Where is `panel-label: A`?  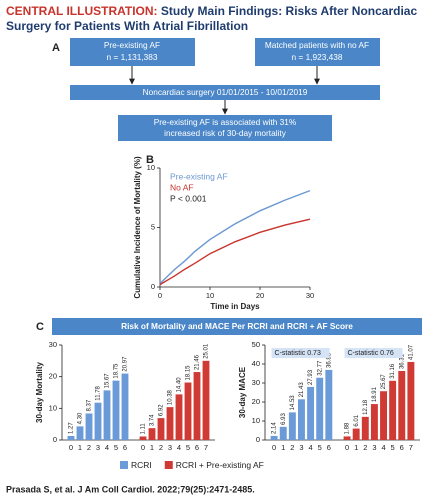
panel-label: A is located at coordinates (56, 48).